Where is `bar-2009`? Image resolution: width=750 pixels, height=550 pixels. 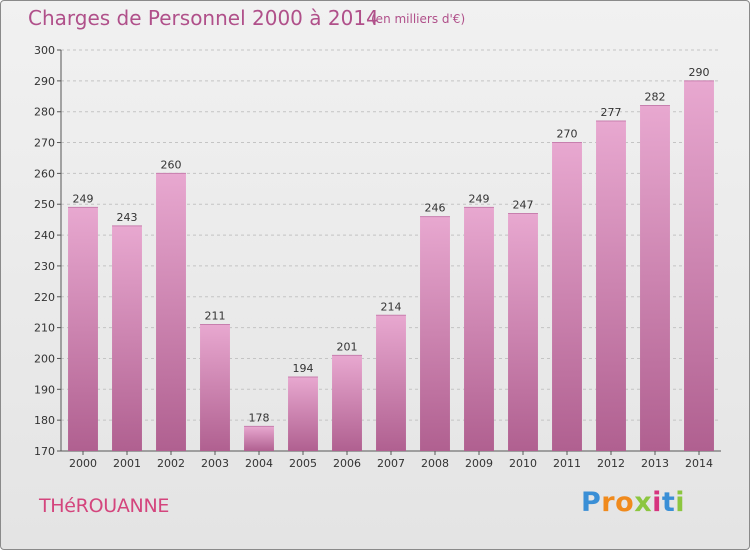 bar-2009 is located at coordinates (479, 329).